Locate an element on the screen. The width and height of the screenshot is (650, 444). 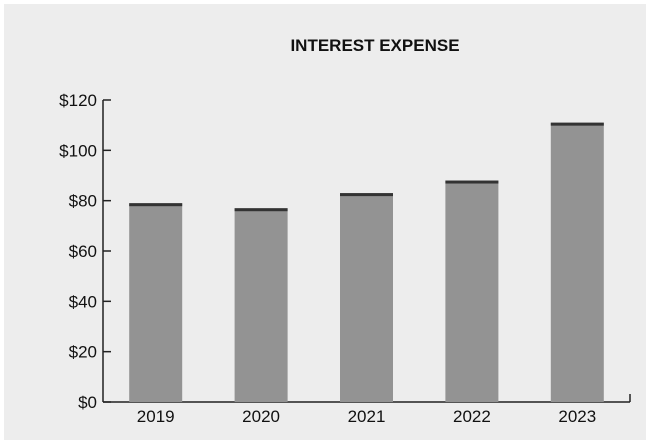
x-tick-label: 2019 is located at coordinates (156, 416).